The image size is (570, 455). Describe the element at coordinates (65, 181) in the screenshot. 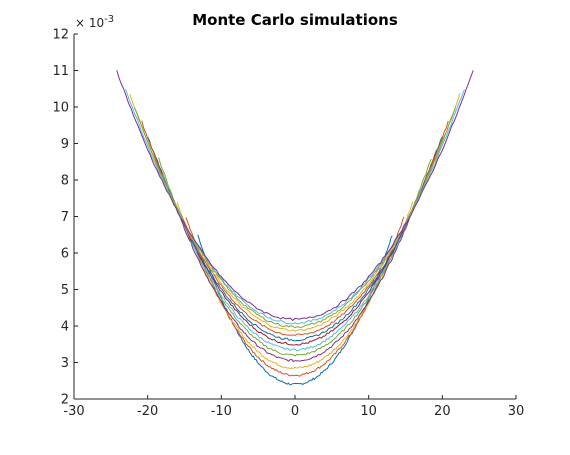

I see `y-tick-label: 8` at that location.